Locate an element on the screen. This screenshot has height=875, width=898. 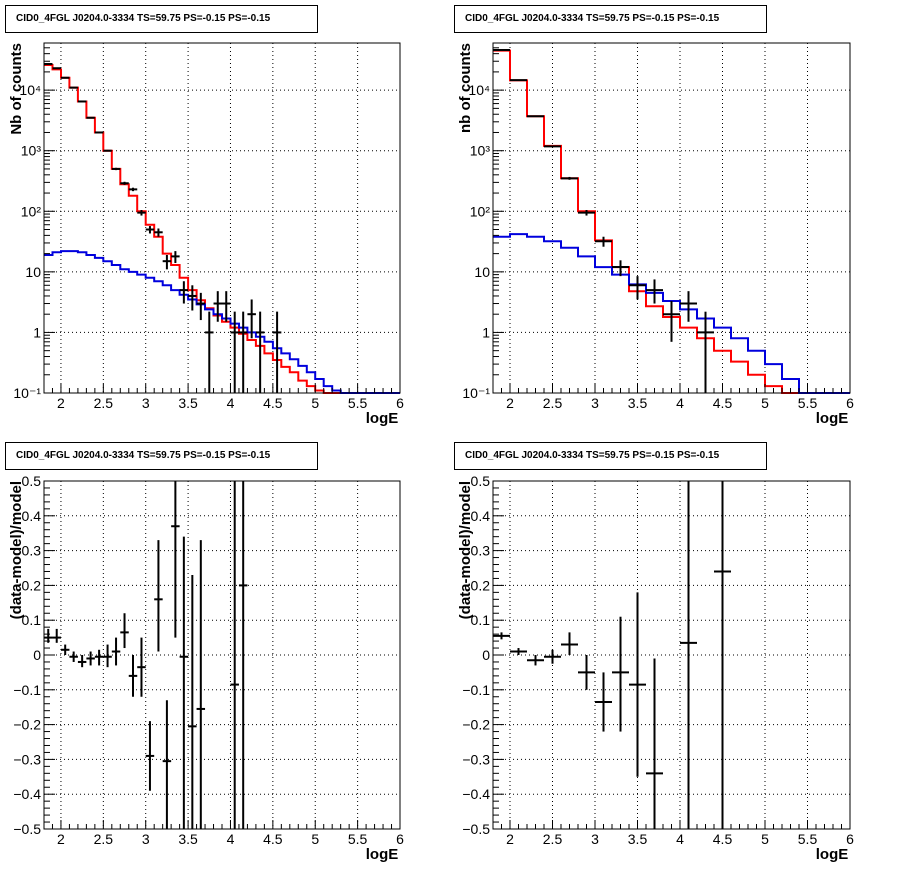
panel-3-xtick-label: 4.5 is located at coordinates (273, 839).